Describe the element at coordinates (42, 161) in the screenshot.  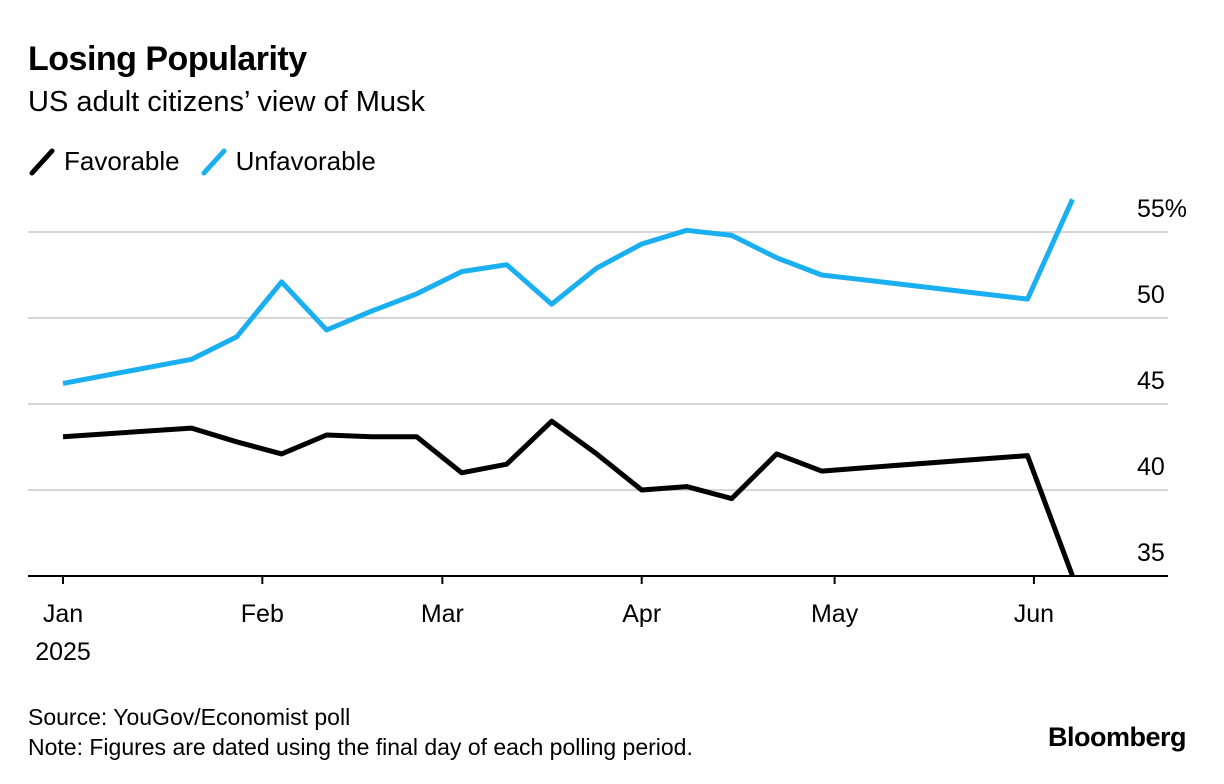
I see `legend-swatch-favorable` at that location.